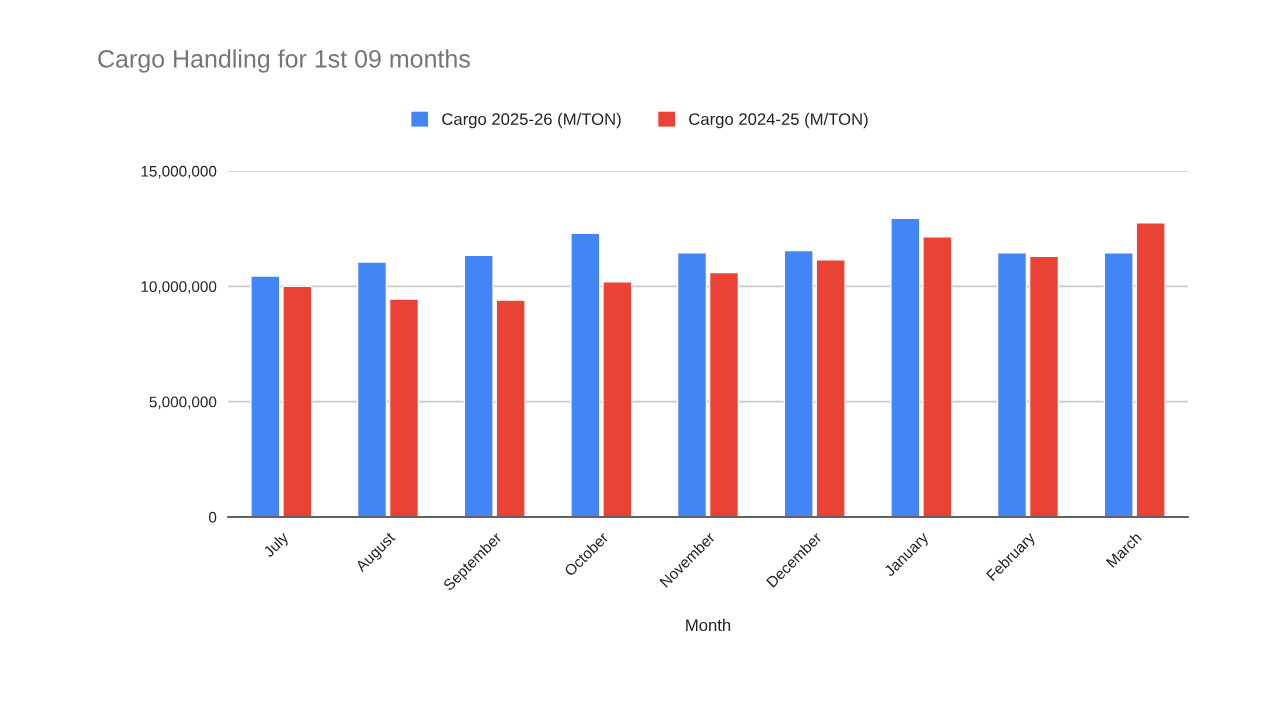 The height and width of the screenshot is (720, 1280). What do you see at coordinates (179, 287) in the screenshot?
I see `y-tick-label: 10,000,000` at bounding box center [179, 287].